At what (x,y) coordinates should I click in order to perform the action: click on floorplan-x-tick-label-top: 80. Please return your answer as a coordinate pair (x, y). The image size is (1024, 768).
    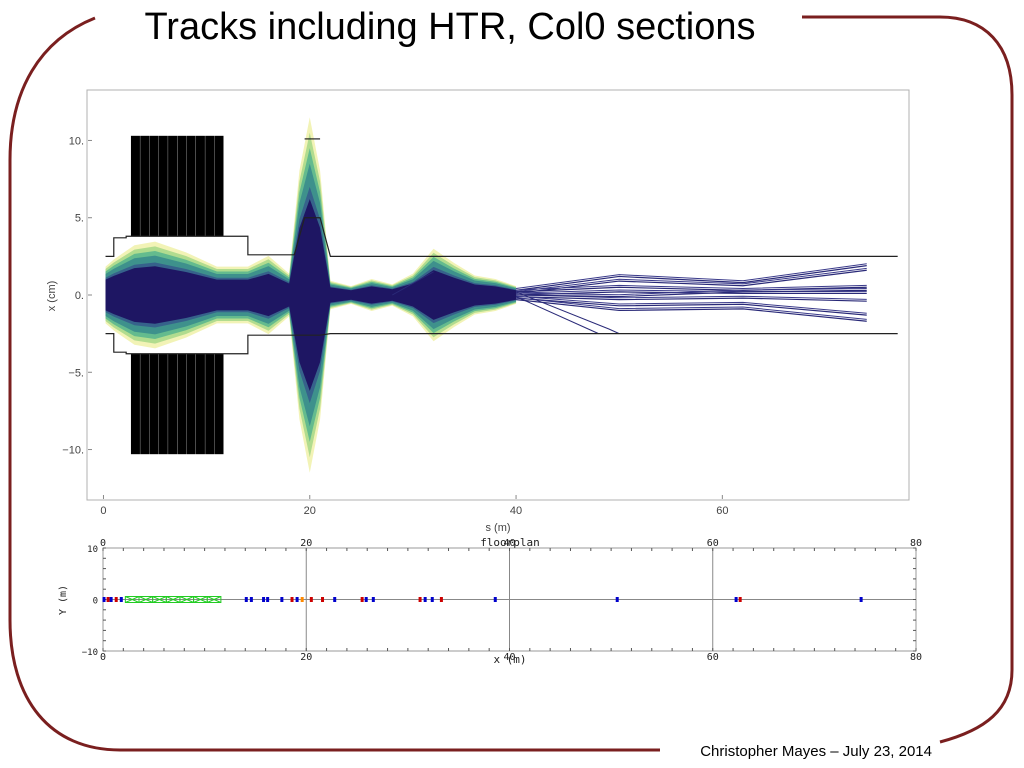
    Looking at the image, I should click on (916, 543).